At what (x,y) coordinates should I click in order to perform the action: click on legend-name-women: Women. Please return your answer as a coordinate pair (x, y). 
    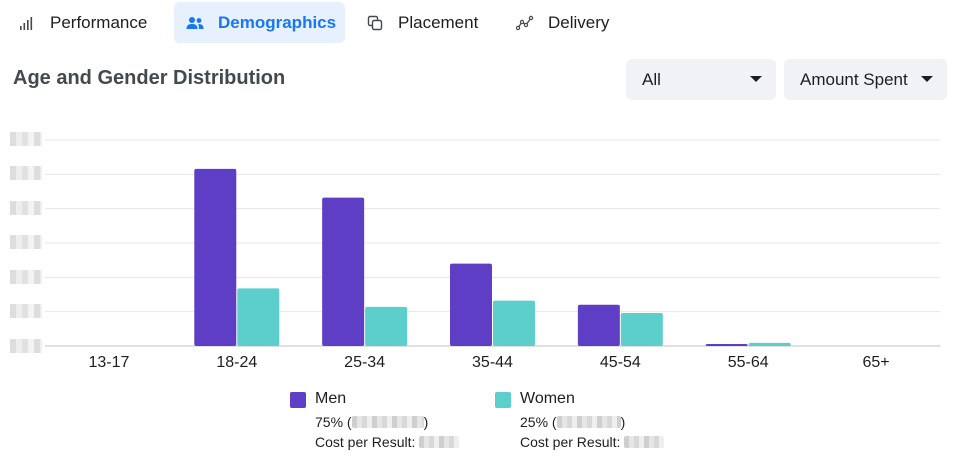
    Looking at the image, I should click on (547, 398).